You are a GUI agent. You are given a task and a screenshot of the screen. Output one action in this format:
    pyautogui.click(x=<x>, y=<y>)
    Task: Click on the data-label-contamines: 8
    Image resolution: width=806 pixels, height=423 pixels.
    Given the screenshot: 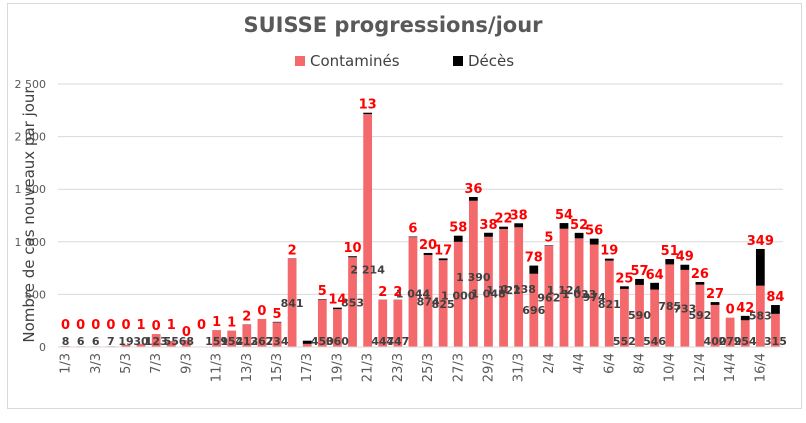 What is the action you would take?
    pyautogui.click(x=66, y=341)
    